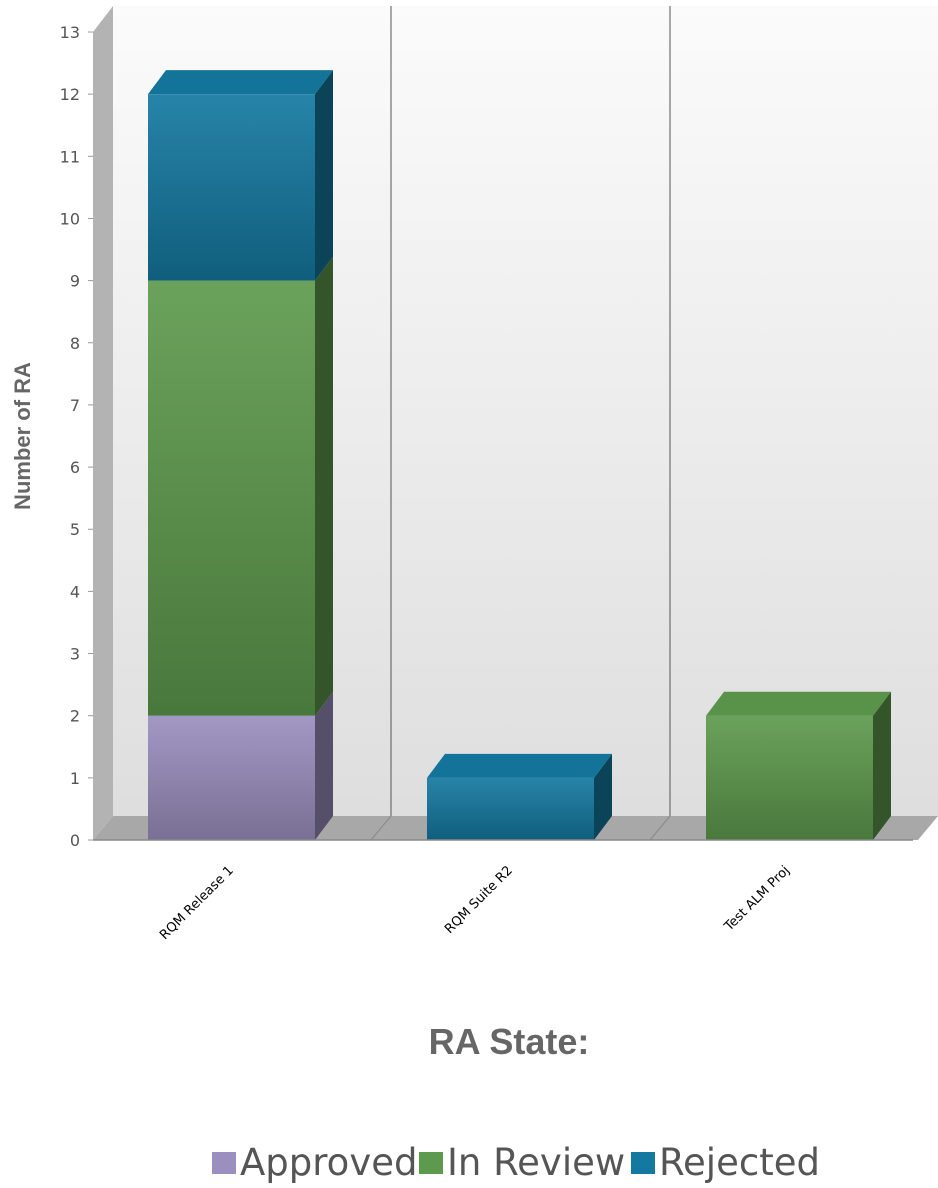  I want to click on legend-item: Approved, so click(314, 1162).